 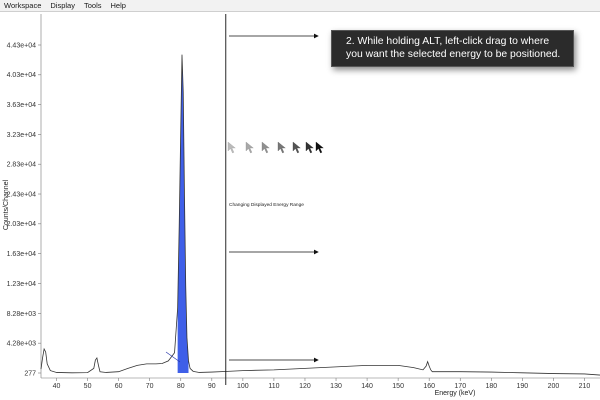 What do you see at coordinates (21, 344) in the screenshot?
I see `y-tick-label: 4.28e+03` at bounding box center [21, 344].